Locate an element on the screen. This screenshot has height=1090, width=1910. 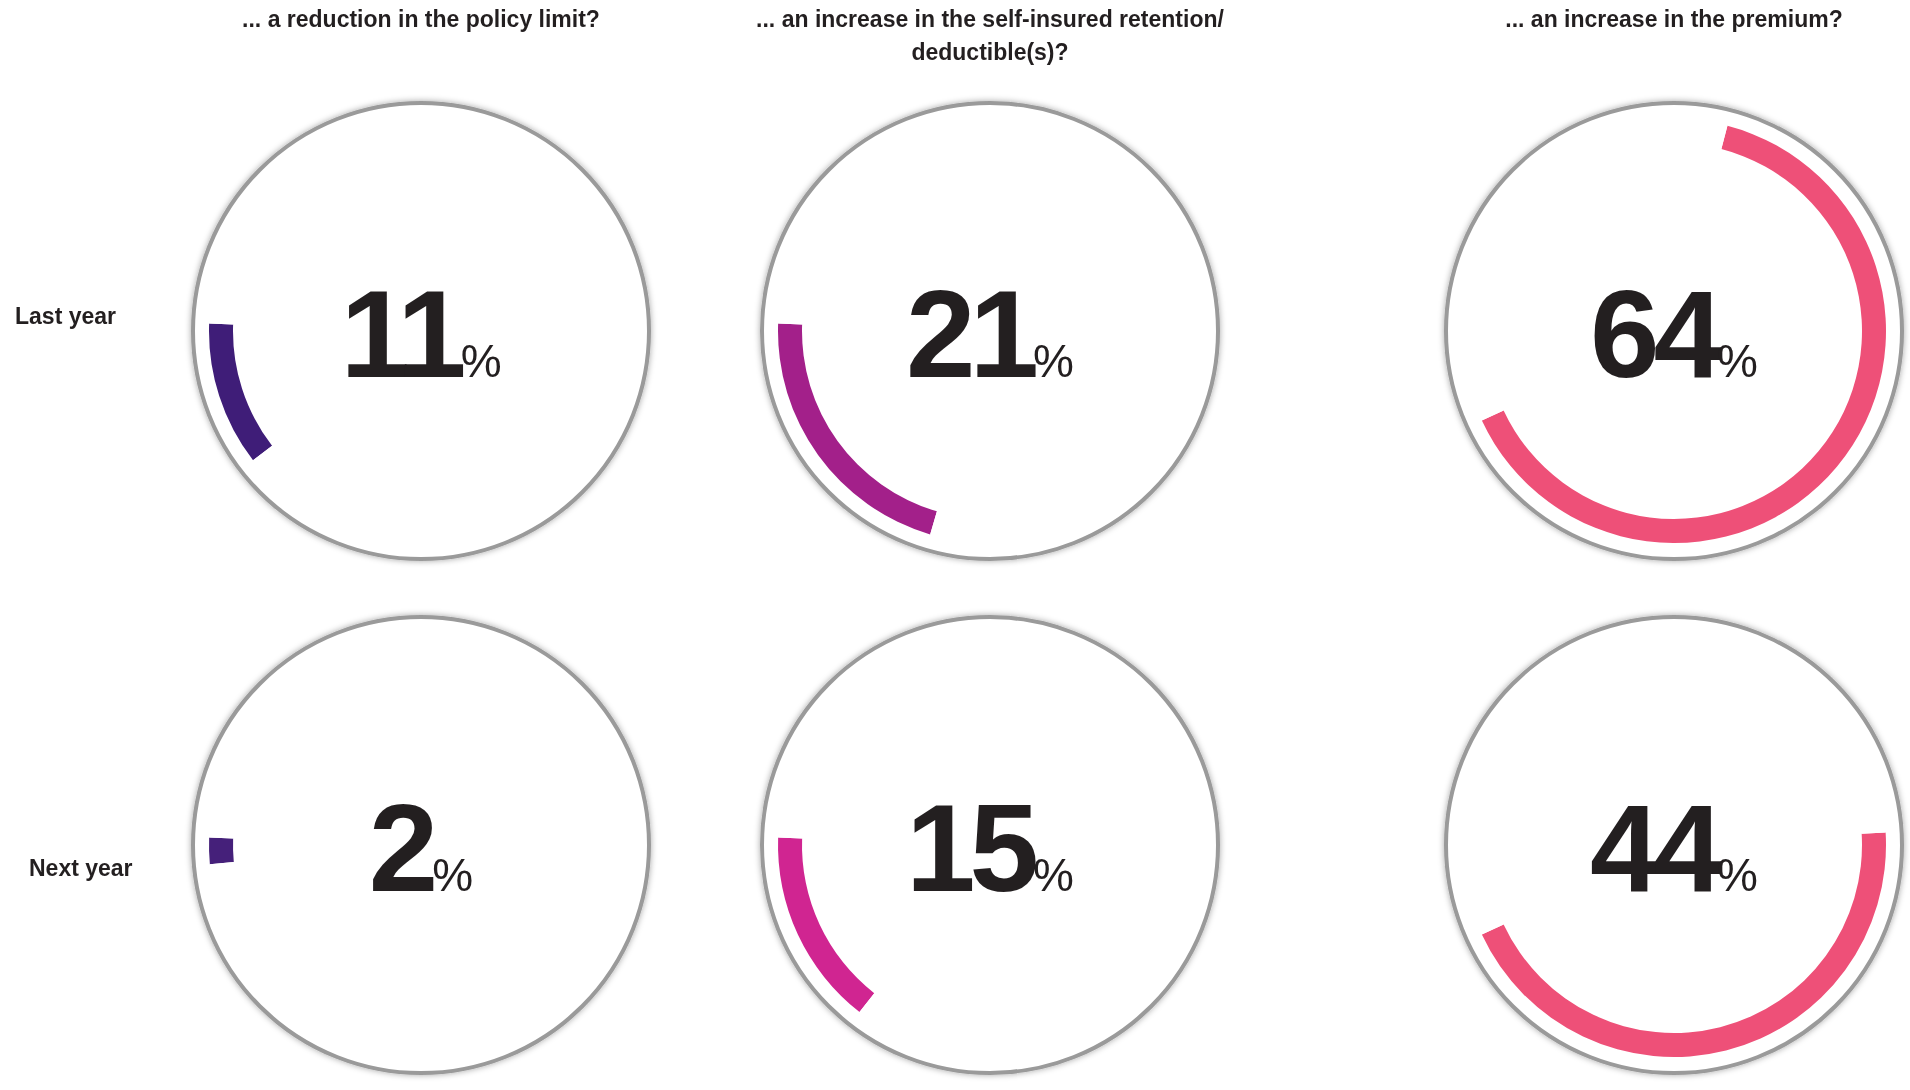
text: ... an increase in the self-insured retention/ deductible(s)? is located at coordinates (990, 35).